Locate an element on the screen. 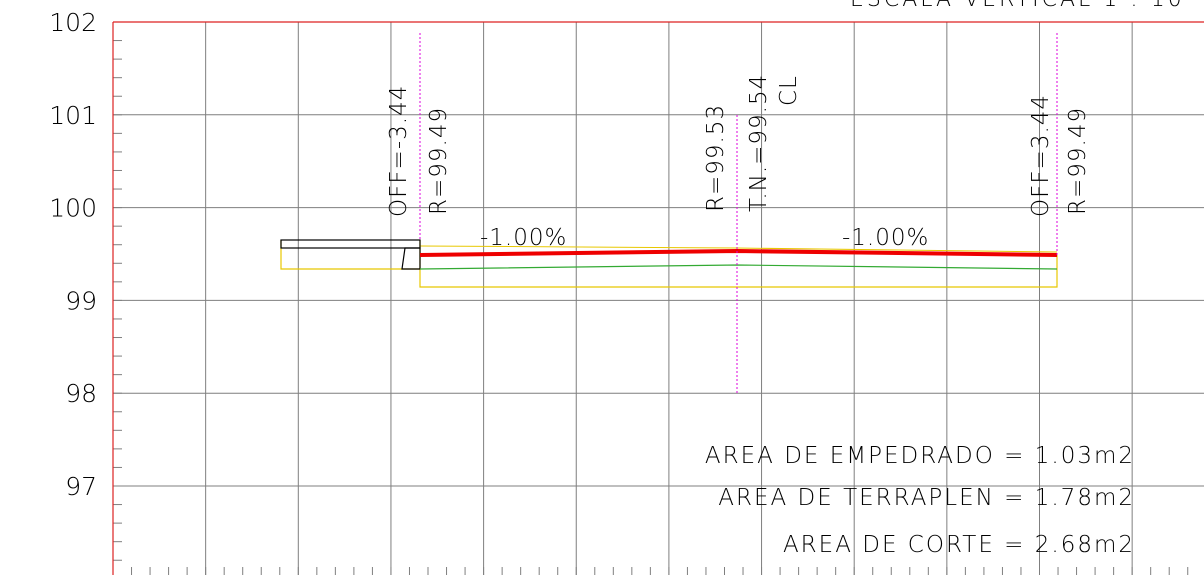  curb is located at coordinates (411, 258).